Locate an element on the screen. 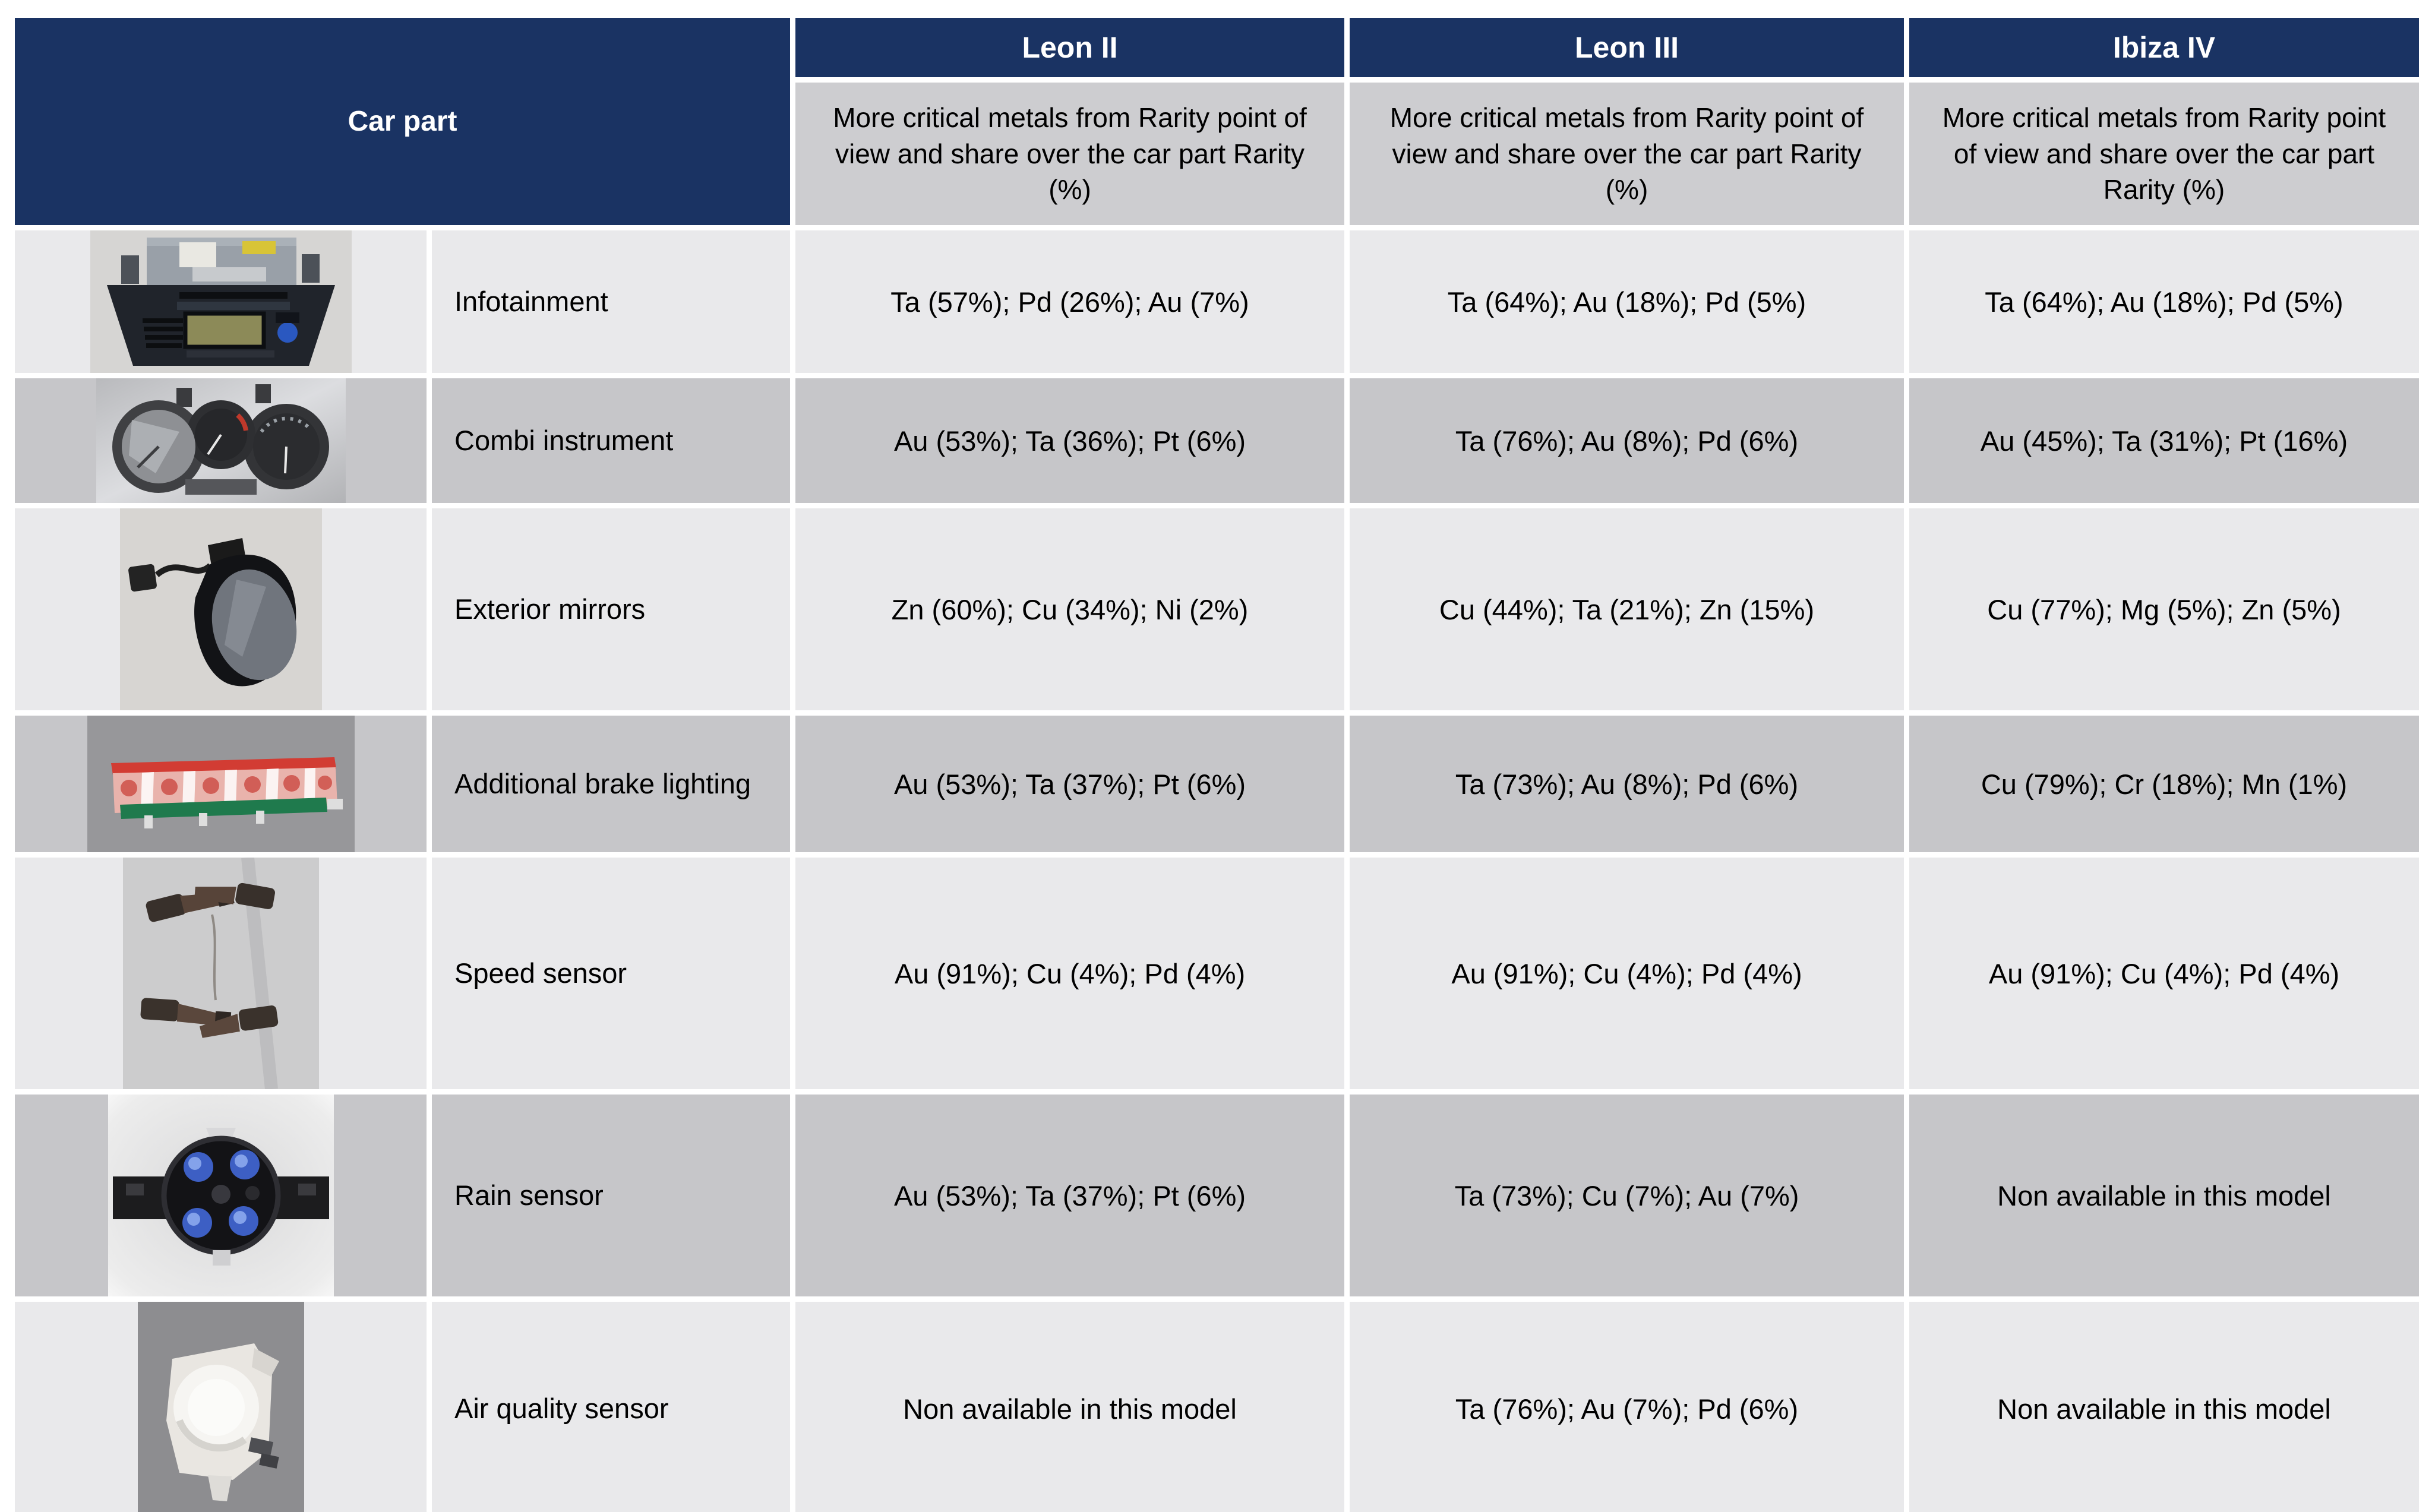 This screenshot has height=1512, width=2432. metals-cell-ibiza4: Au (45%); Ta (31%); Pt (16%) is located at coordinates (2164, 440).